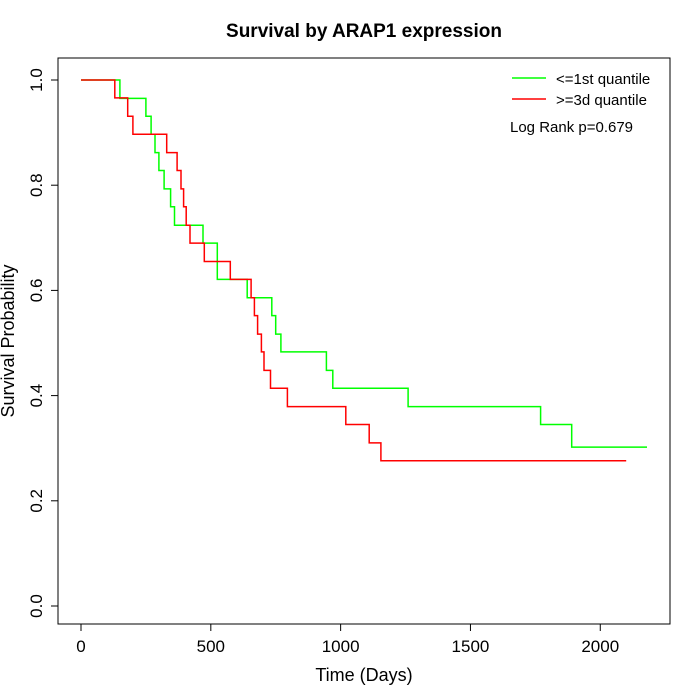 The image size is (700, 700). What do you see at coordinates (571, 127) in the screenshot?
I see `log-rank-annotation: Log Rank p=0.679` at bounding box center [571, 127].